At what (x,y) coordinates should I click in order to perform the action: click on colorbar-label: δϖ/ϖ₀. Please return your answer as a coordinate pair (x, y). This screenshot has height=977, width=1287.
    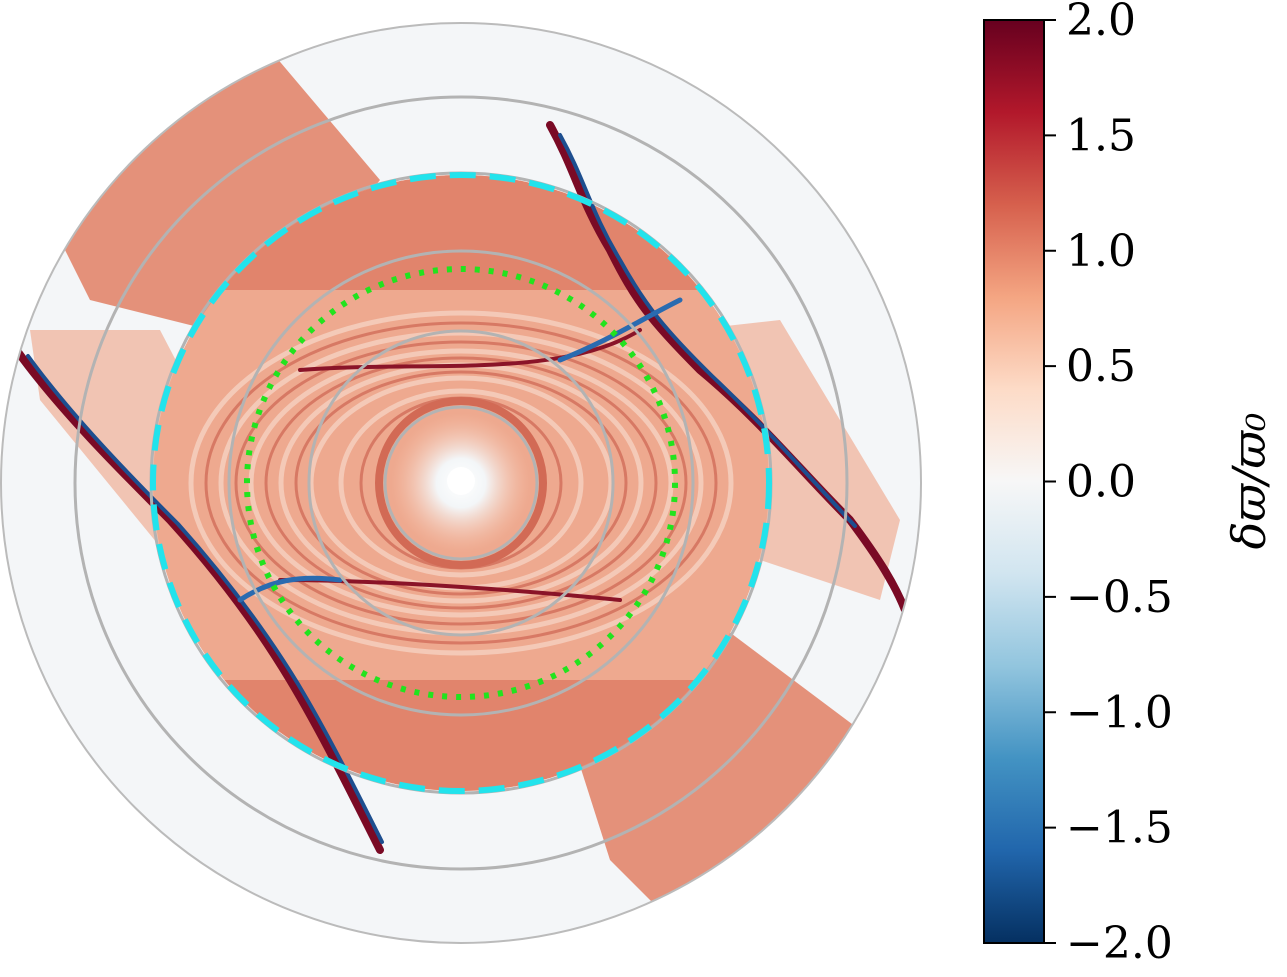
    Looking at the image, I should click on (1249, 481).